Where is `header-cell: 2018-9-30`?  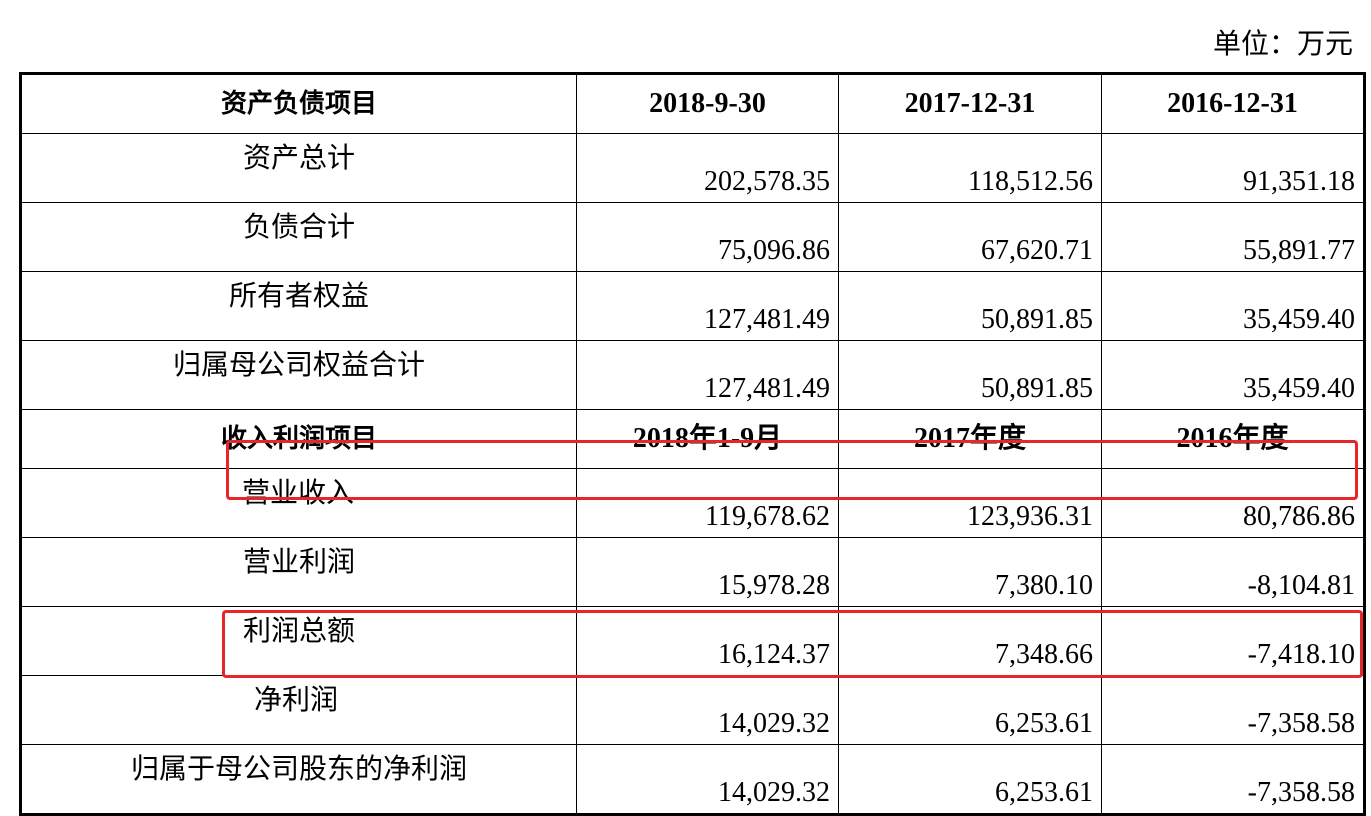 header-cell: 2018-9-30 is located at coordinates (707, 103).